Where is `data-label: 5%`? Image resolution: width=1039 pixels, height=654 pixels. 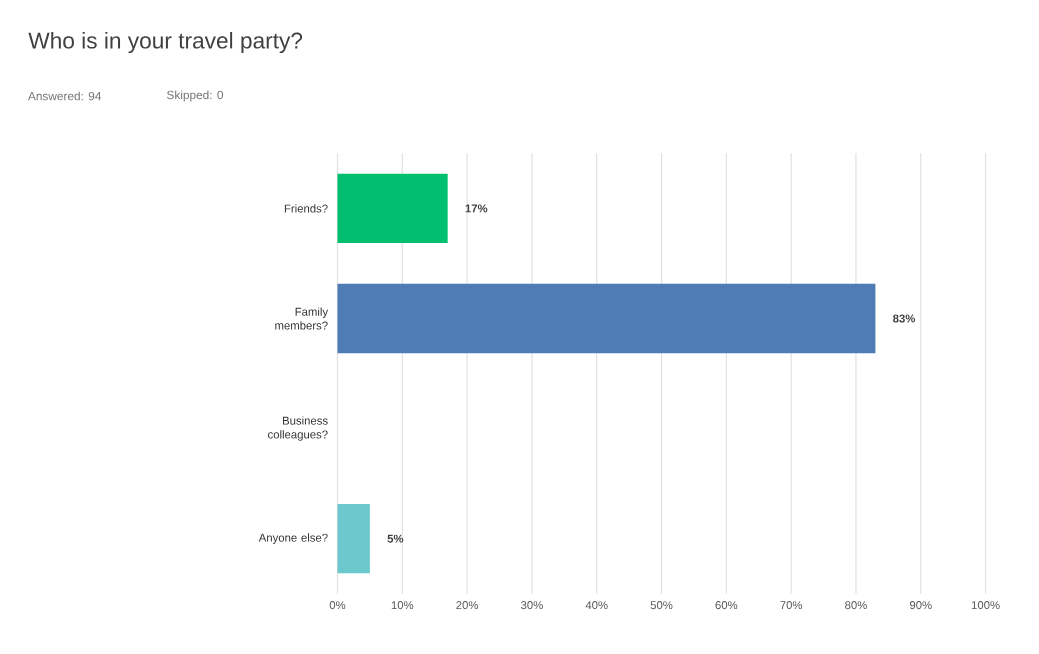
data-label: 5% is located at coordinates (395, 538).